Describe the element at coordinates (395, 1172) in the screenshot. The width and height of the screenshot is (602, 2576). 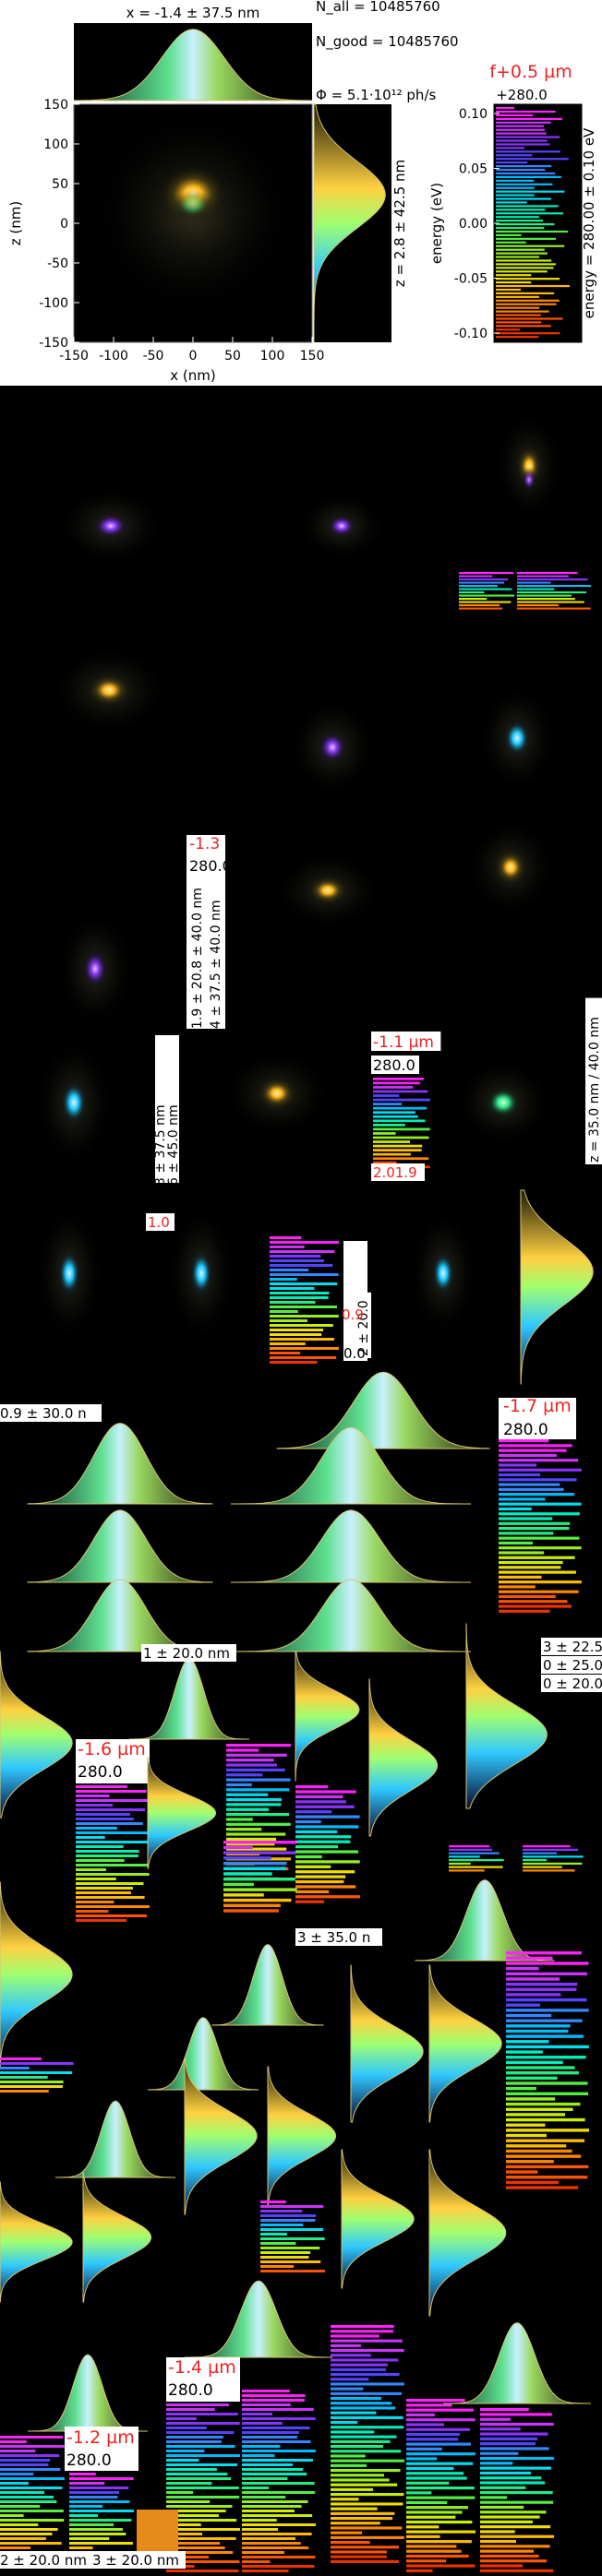
I see `small-value: 2.01.9` at that location.